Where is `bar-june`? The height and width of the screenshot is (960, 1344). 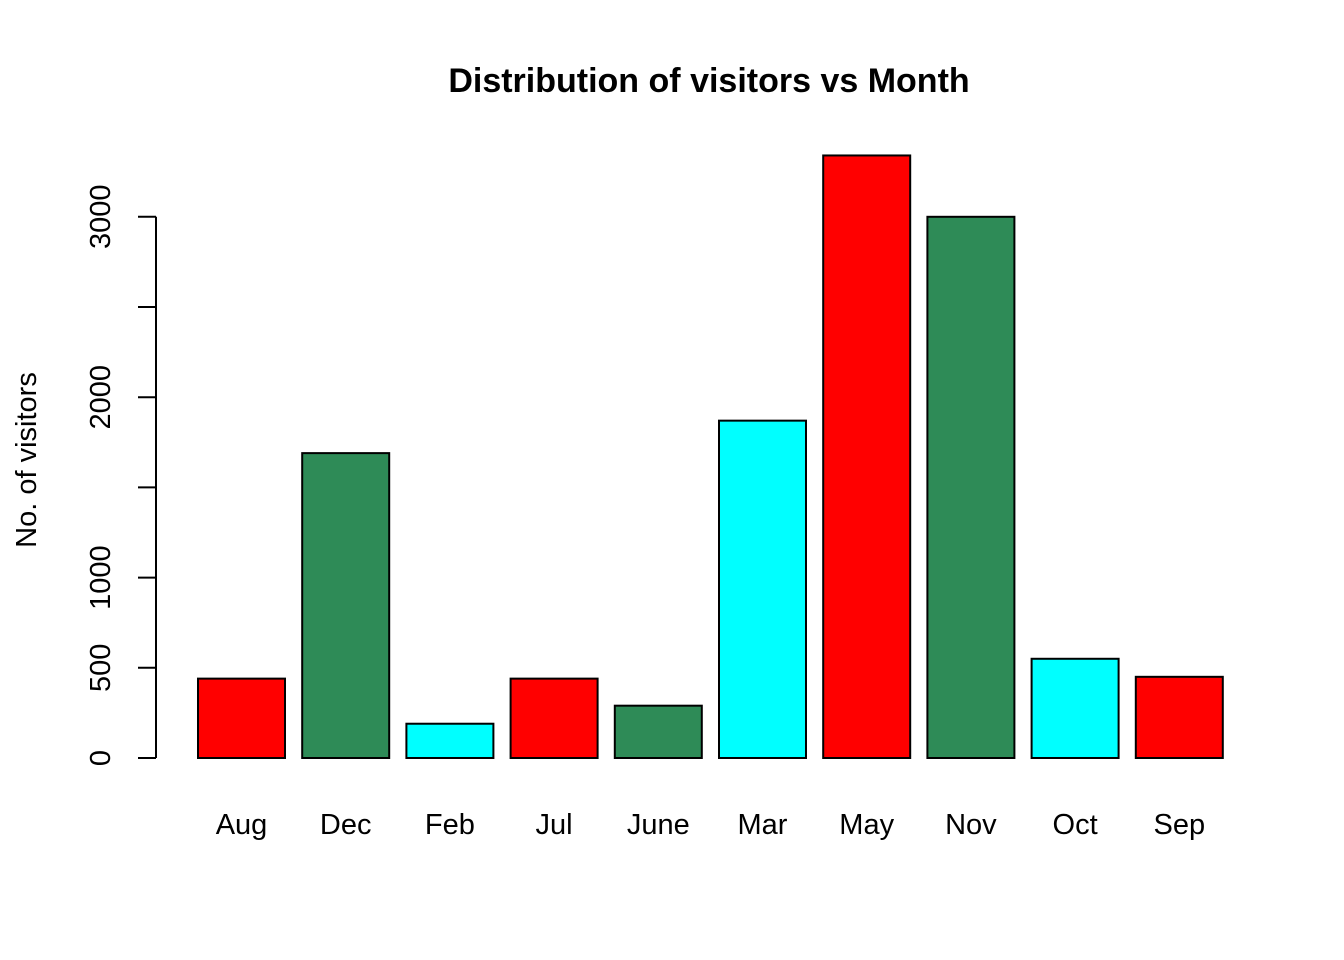 bar-june is located at coordinates (658, 732).